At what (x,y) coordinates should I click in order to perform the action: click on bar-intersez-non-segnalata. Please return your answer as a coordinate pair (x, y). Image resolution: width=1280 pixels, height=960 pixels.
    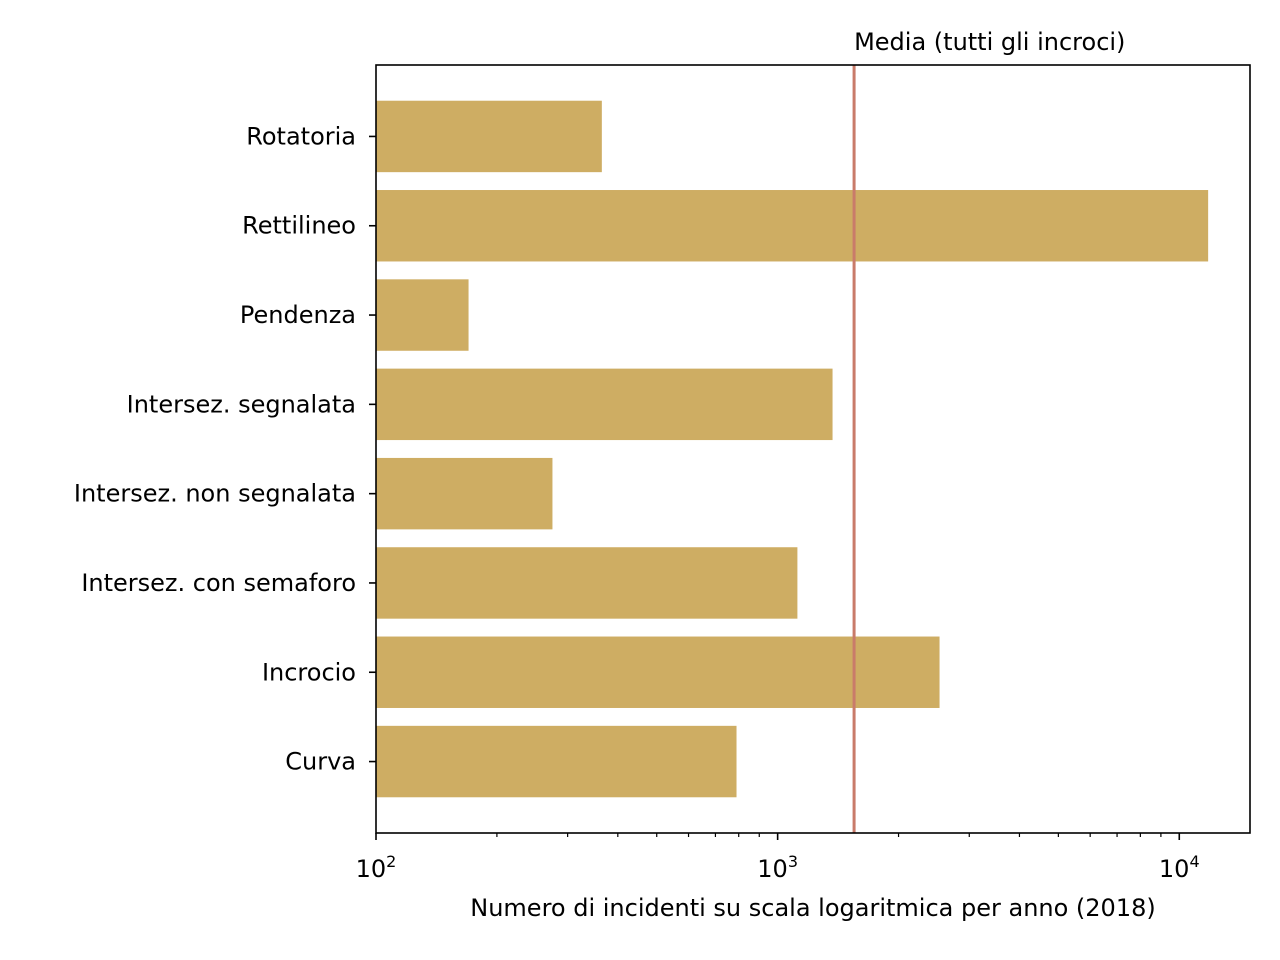
    Looking at the image, I should click on (464, 493).